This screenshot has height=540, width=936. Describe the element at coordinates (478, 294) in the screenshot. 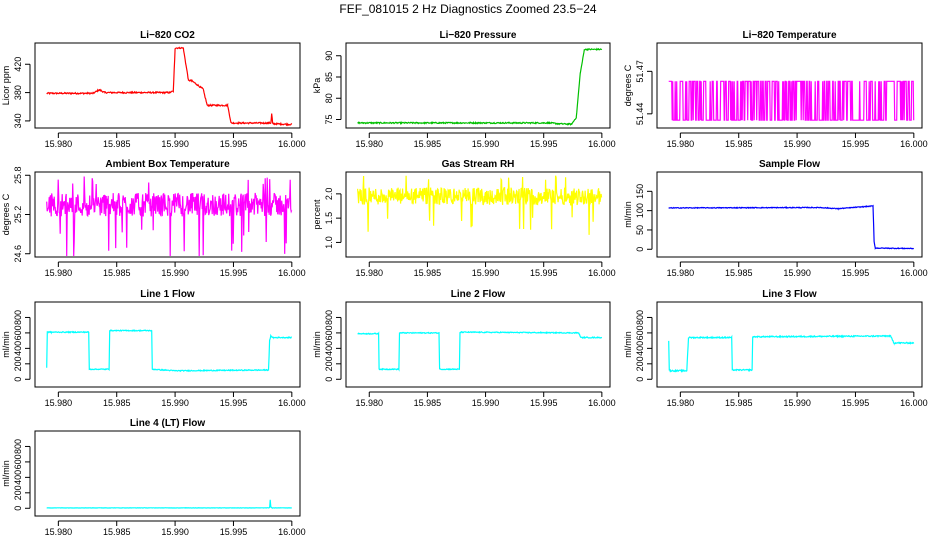

I see `panel-title: Line 2 Flow` at that location.